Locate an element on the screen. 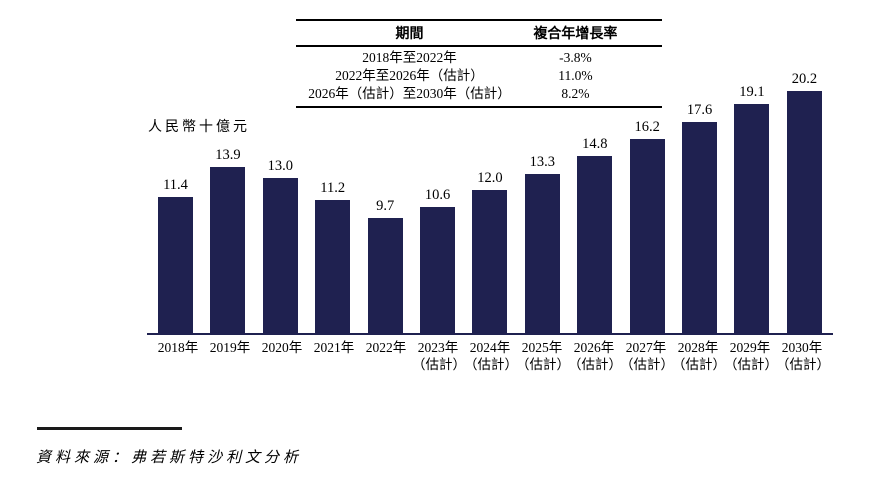 The image size is (891, 483). period-cell: 2026年（估計）至2030年（估計） is located at coordinates (409, 93).